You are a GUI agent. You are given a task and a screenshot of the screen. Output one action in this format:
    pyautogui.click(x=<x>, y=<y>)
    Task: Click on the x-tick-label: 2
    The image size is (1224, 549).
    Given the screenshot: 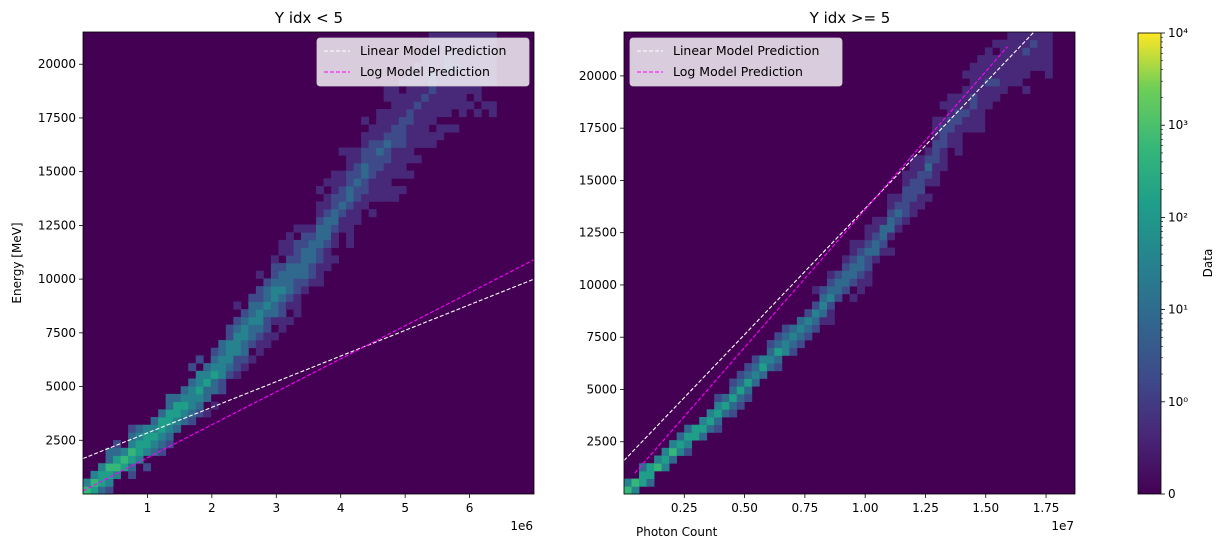 What is the action you would take?
    pyautogui.click(x=212, y=508)
    